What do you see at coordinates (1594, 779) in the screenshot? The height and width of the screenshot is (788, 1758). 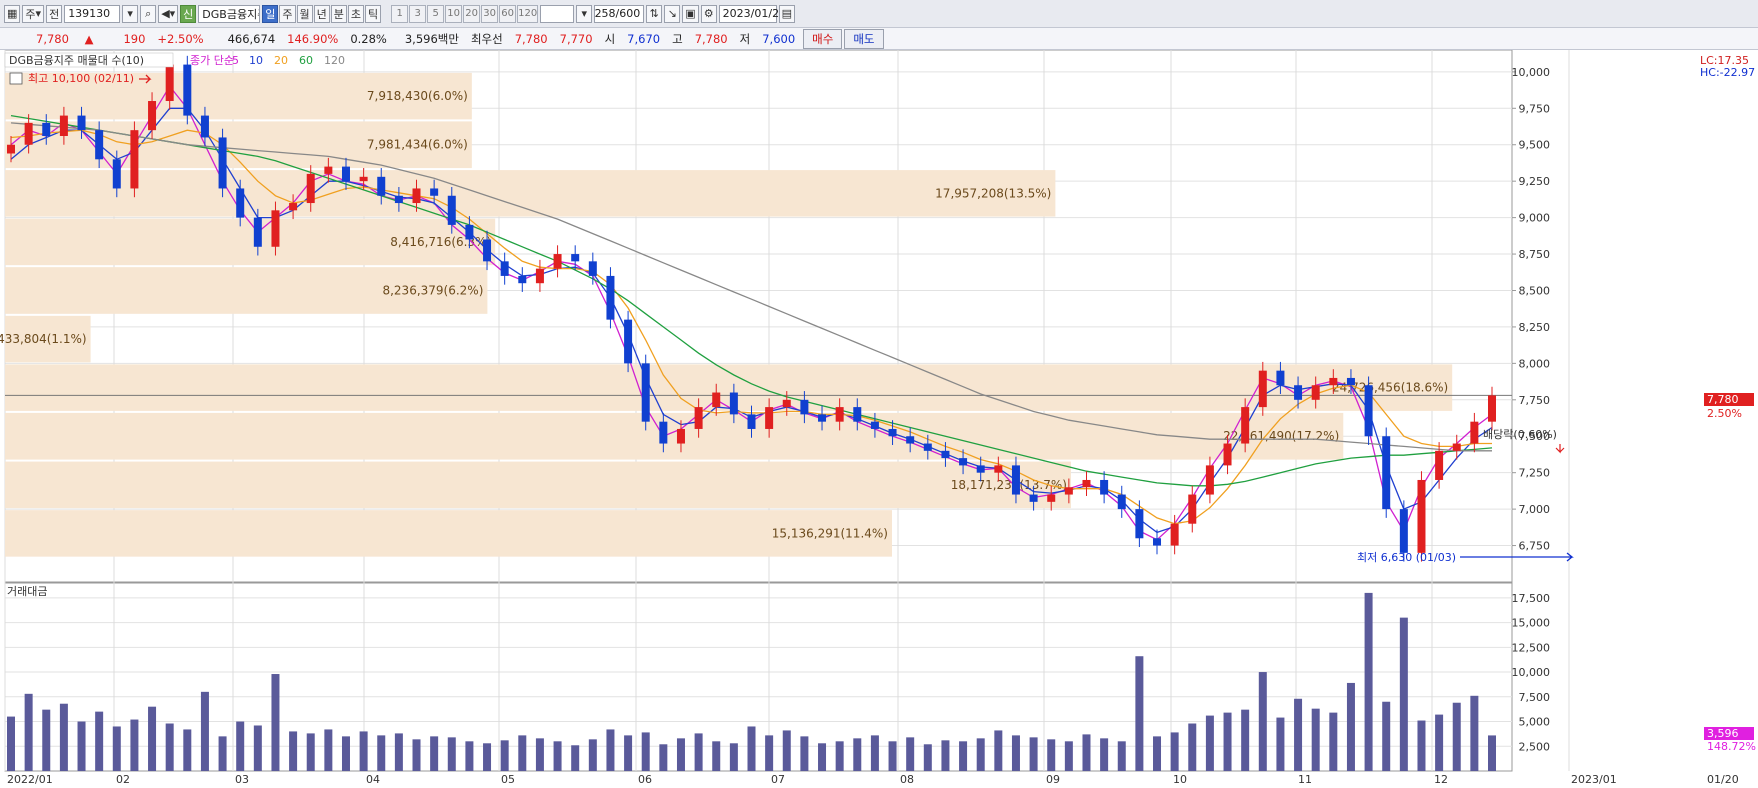 I see `x-tick-label: 2023/01` at bounding box center [1594, 779].